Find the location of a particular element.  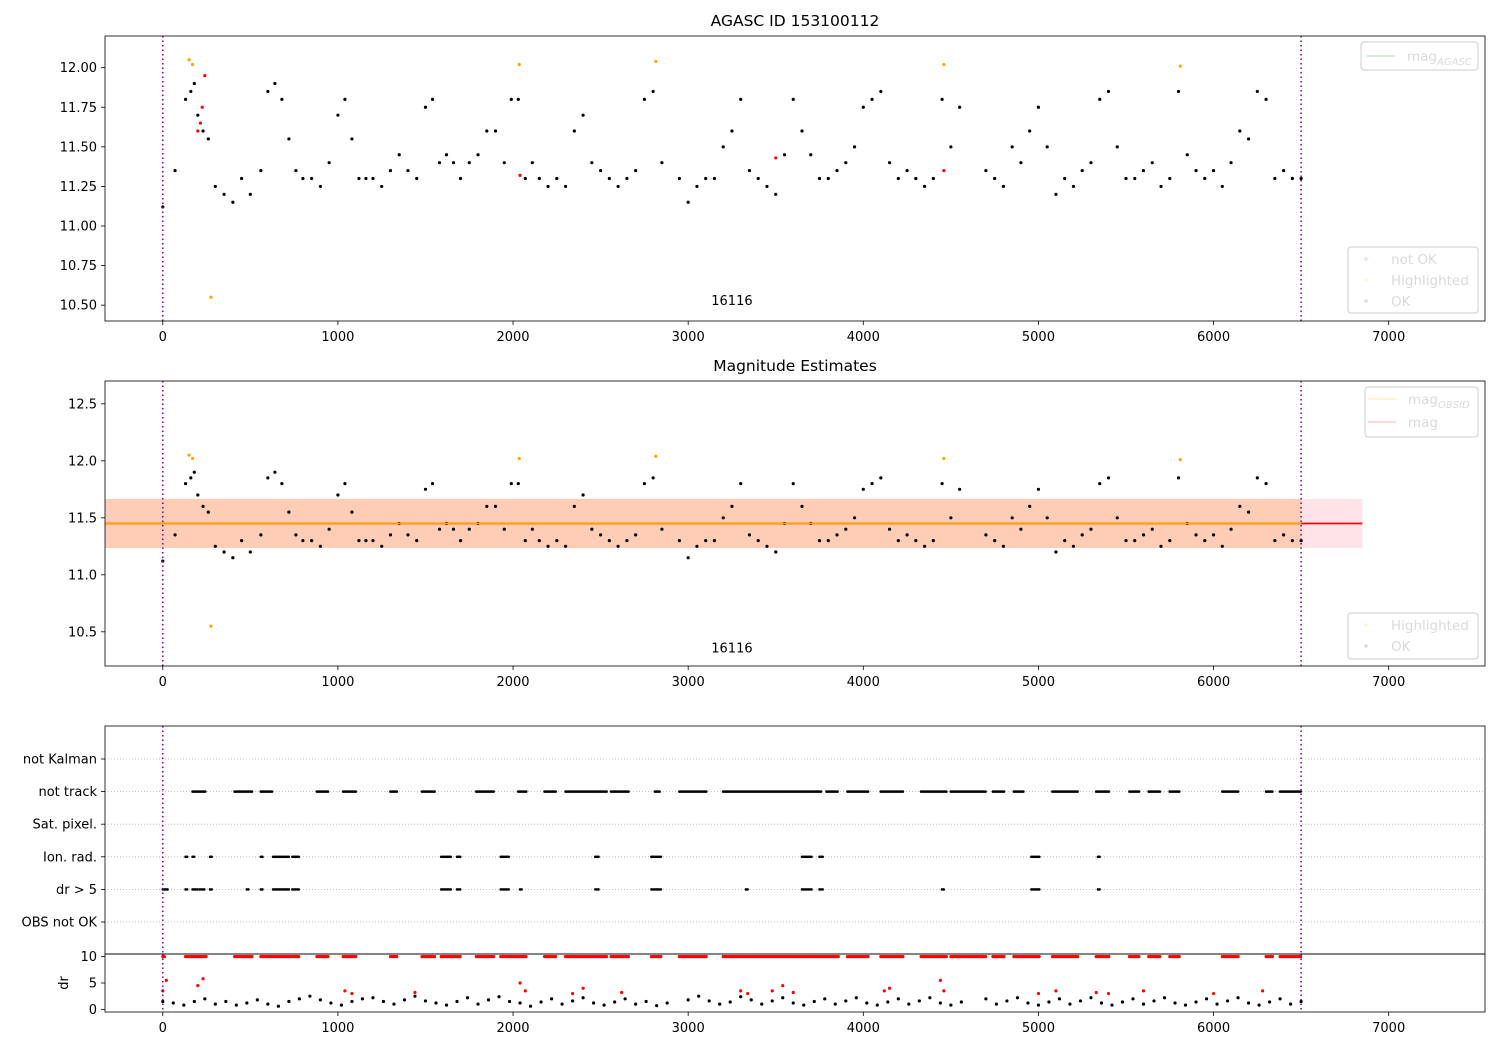

y-tick-label: 12.00 is located at coordinates (78, 68).